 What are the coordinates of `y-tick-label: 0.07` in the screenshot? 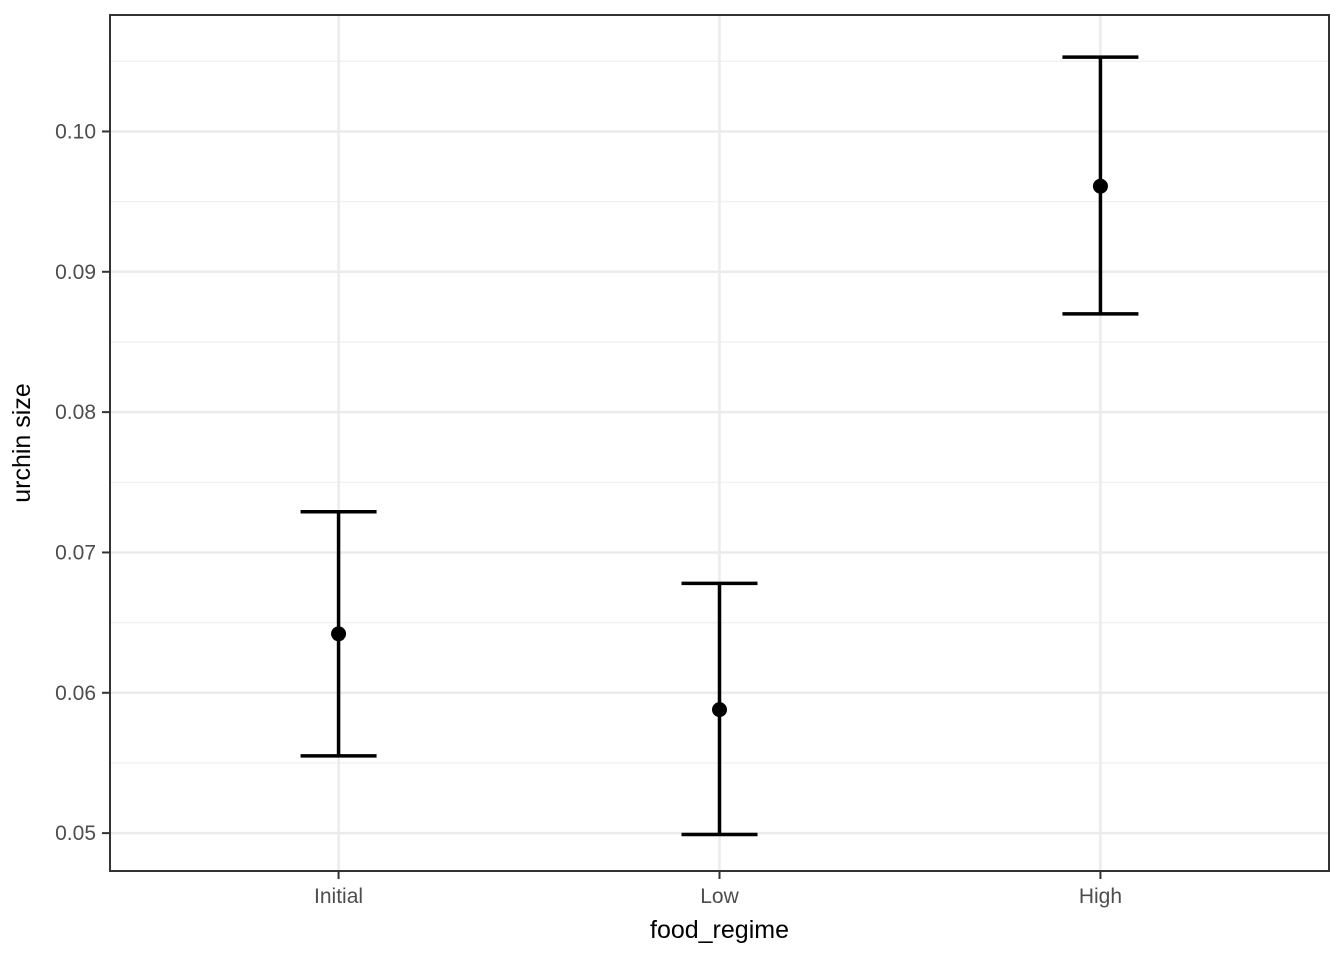 It's located at (75, 552).